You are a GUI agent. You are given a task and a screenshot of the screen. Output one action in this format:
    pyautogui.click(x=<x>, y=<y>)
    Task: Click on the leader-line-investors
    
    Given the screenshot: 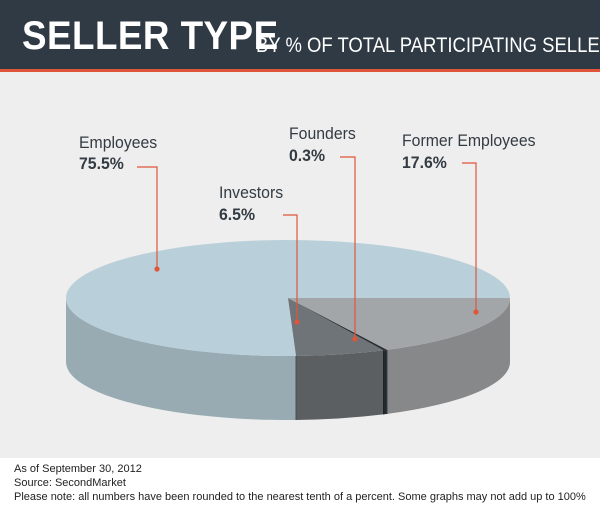 What is the action you would take?
    pyautogui.click(x=290, y=268)
    